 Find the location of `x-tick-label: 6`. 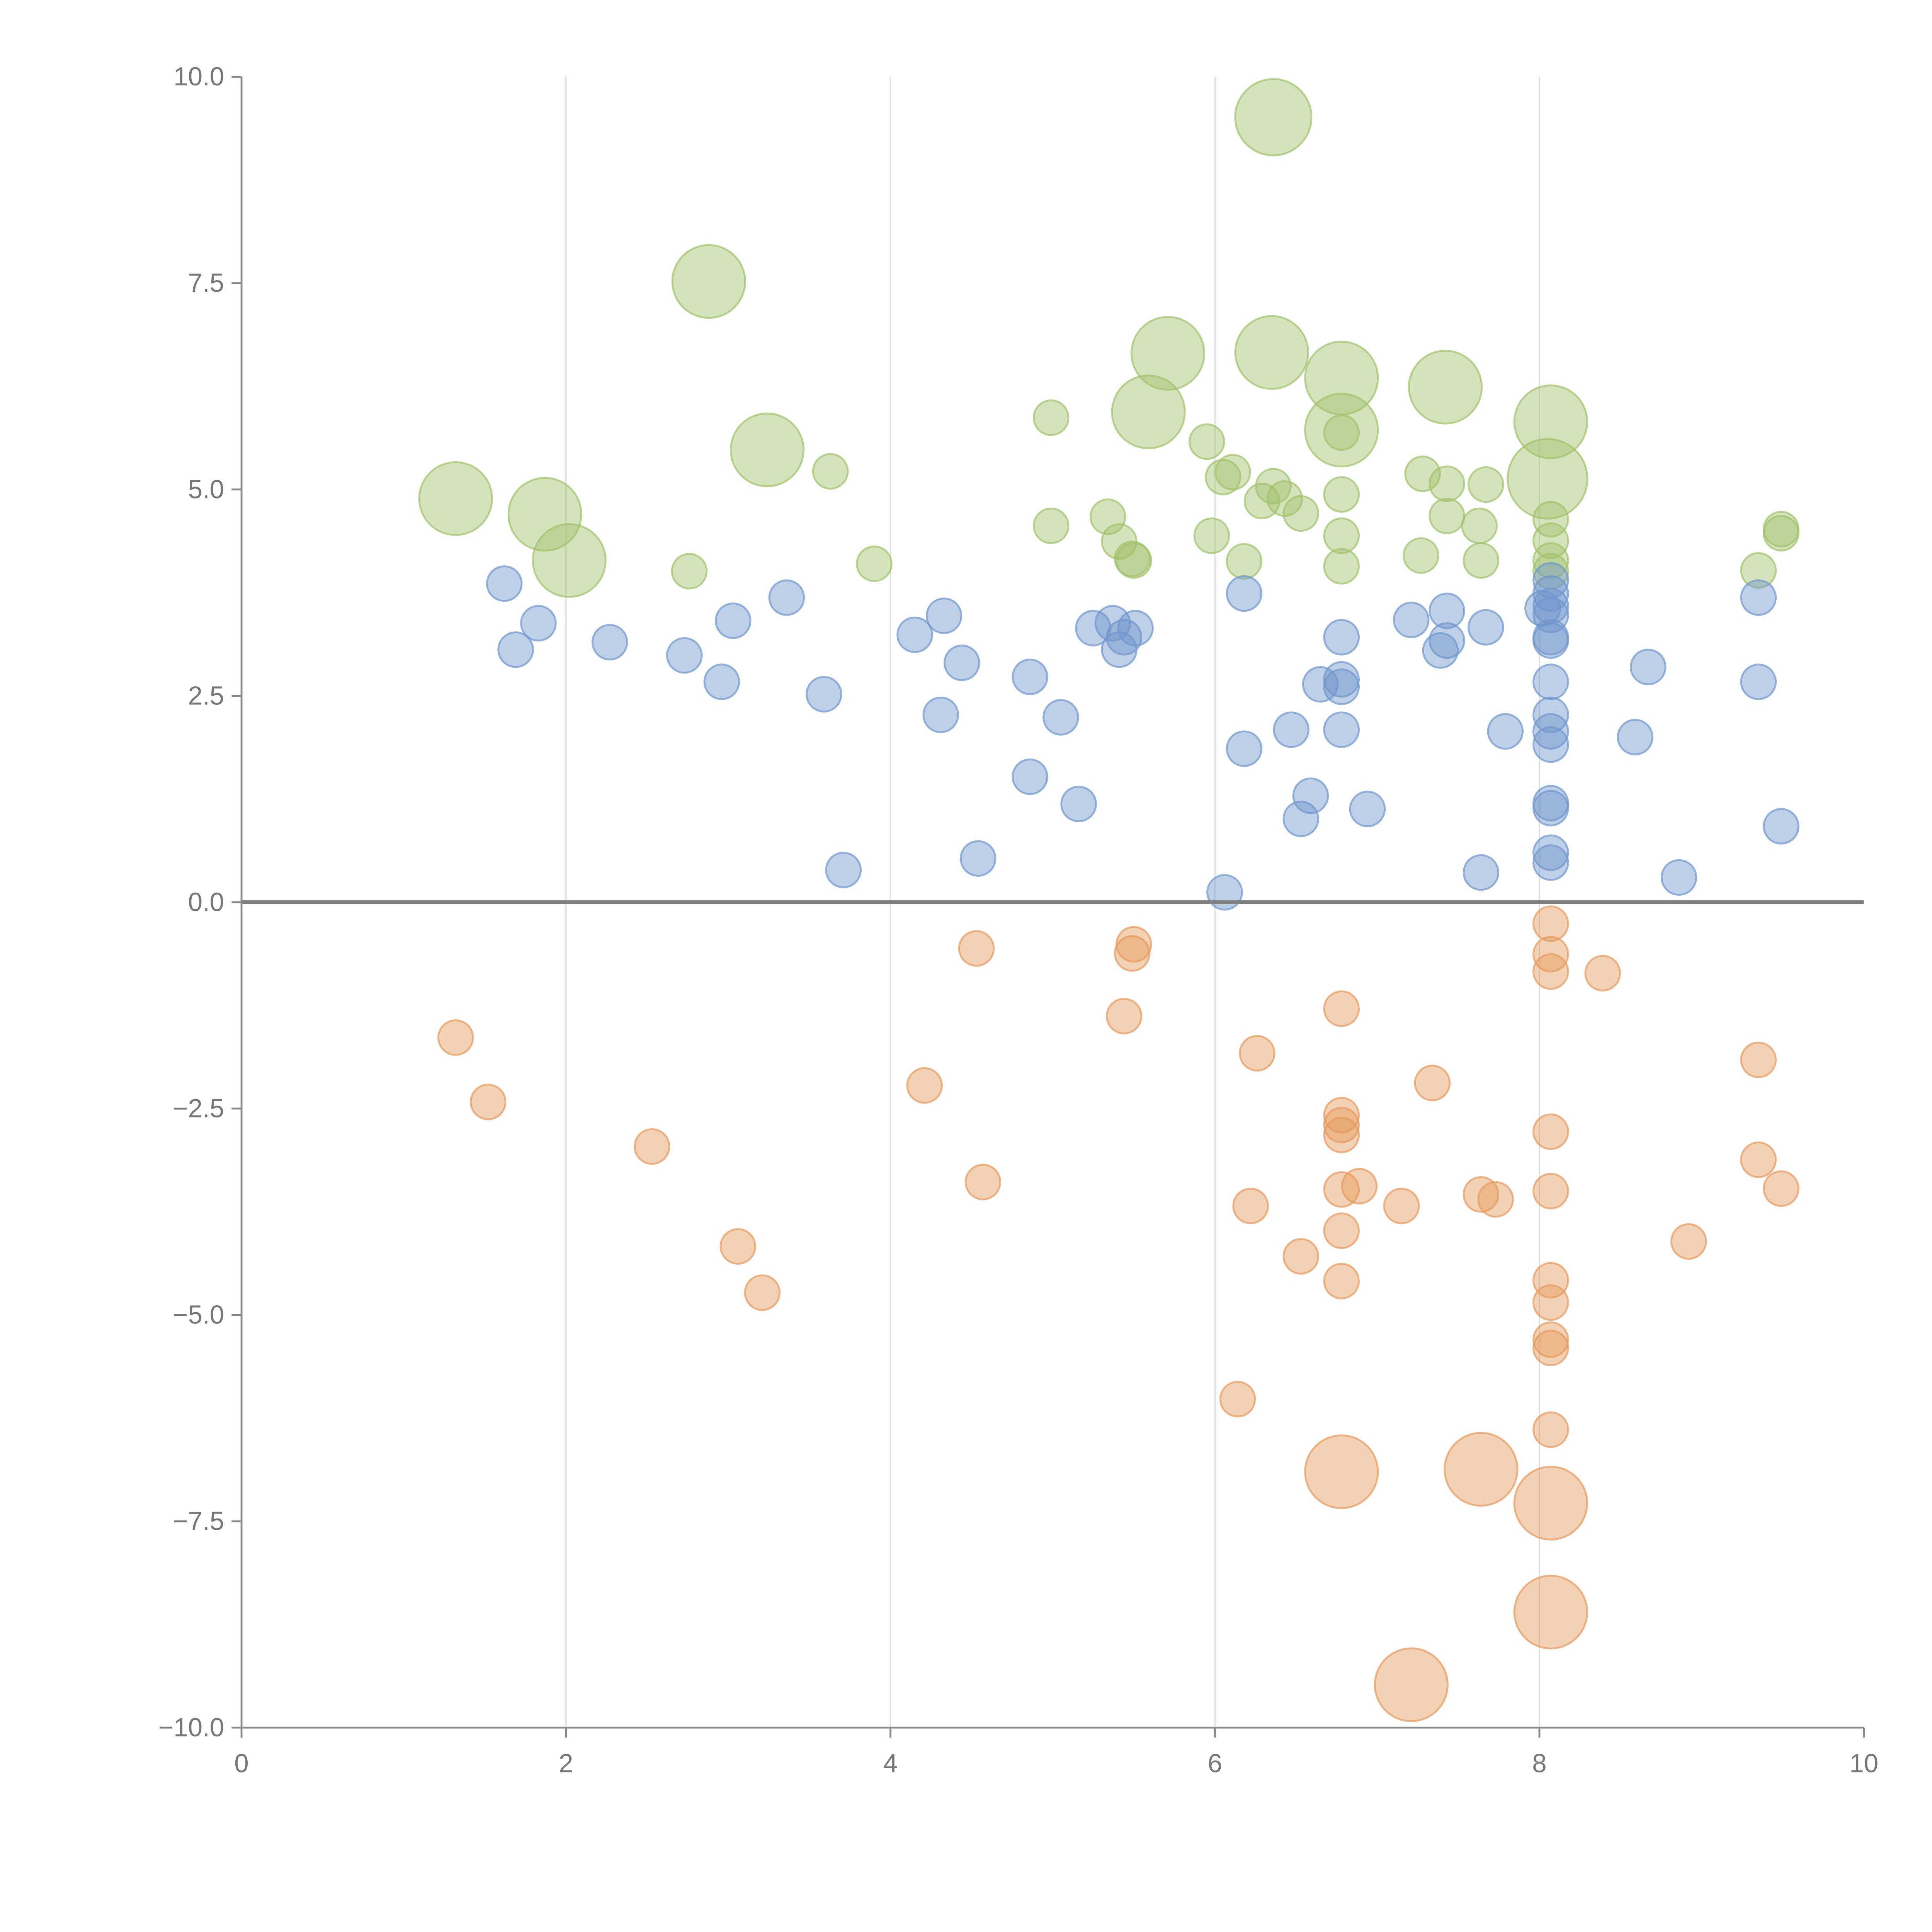

x-tick-label: 6 is located at coordinates (1215, 1764).